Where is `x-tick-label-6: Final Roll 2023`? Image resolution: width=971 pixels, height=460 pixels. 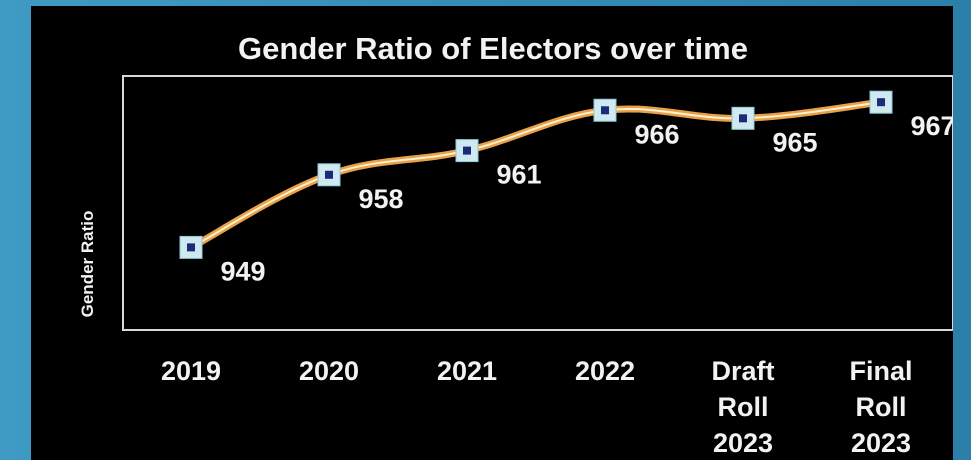 x-tick-label-6: Final Roll 2023 is located at coordinates (880, 407).